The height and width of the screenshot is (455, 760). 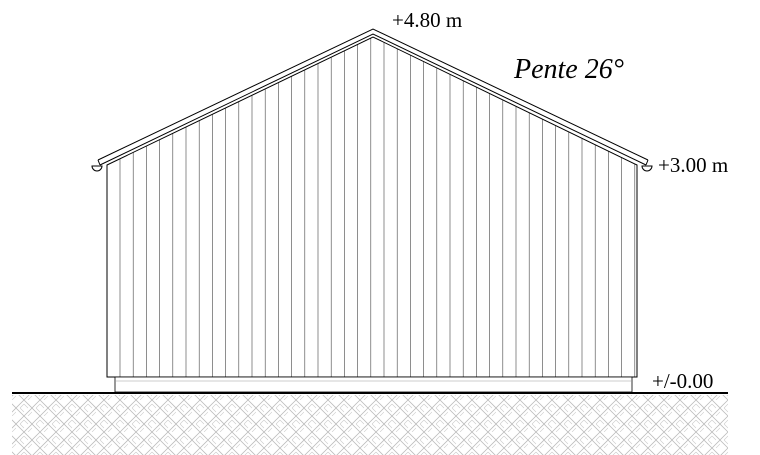 I want to click on roof-ends, so click(x=373, y=162).